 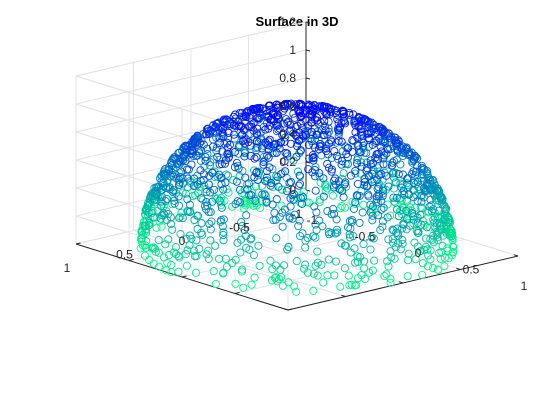 I want to click on x-tick-mark, so click(x=237, y=292).